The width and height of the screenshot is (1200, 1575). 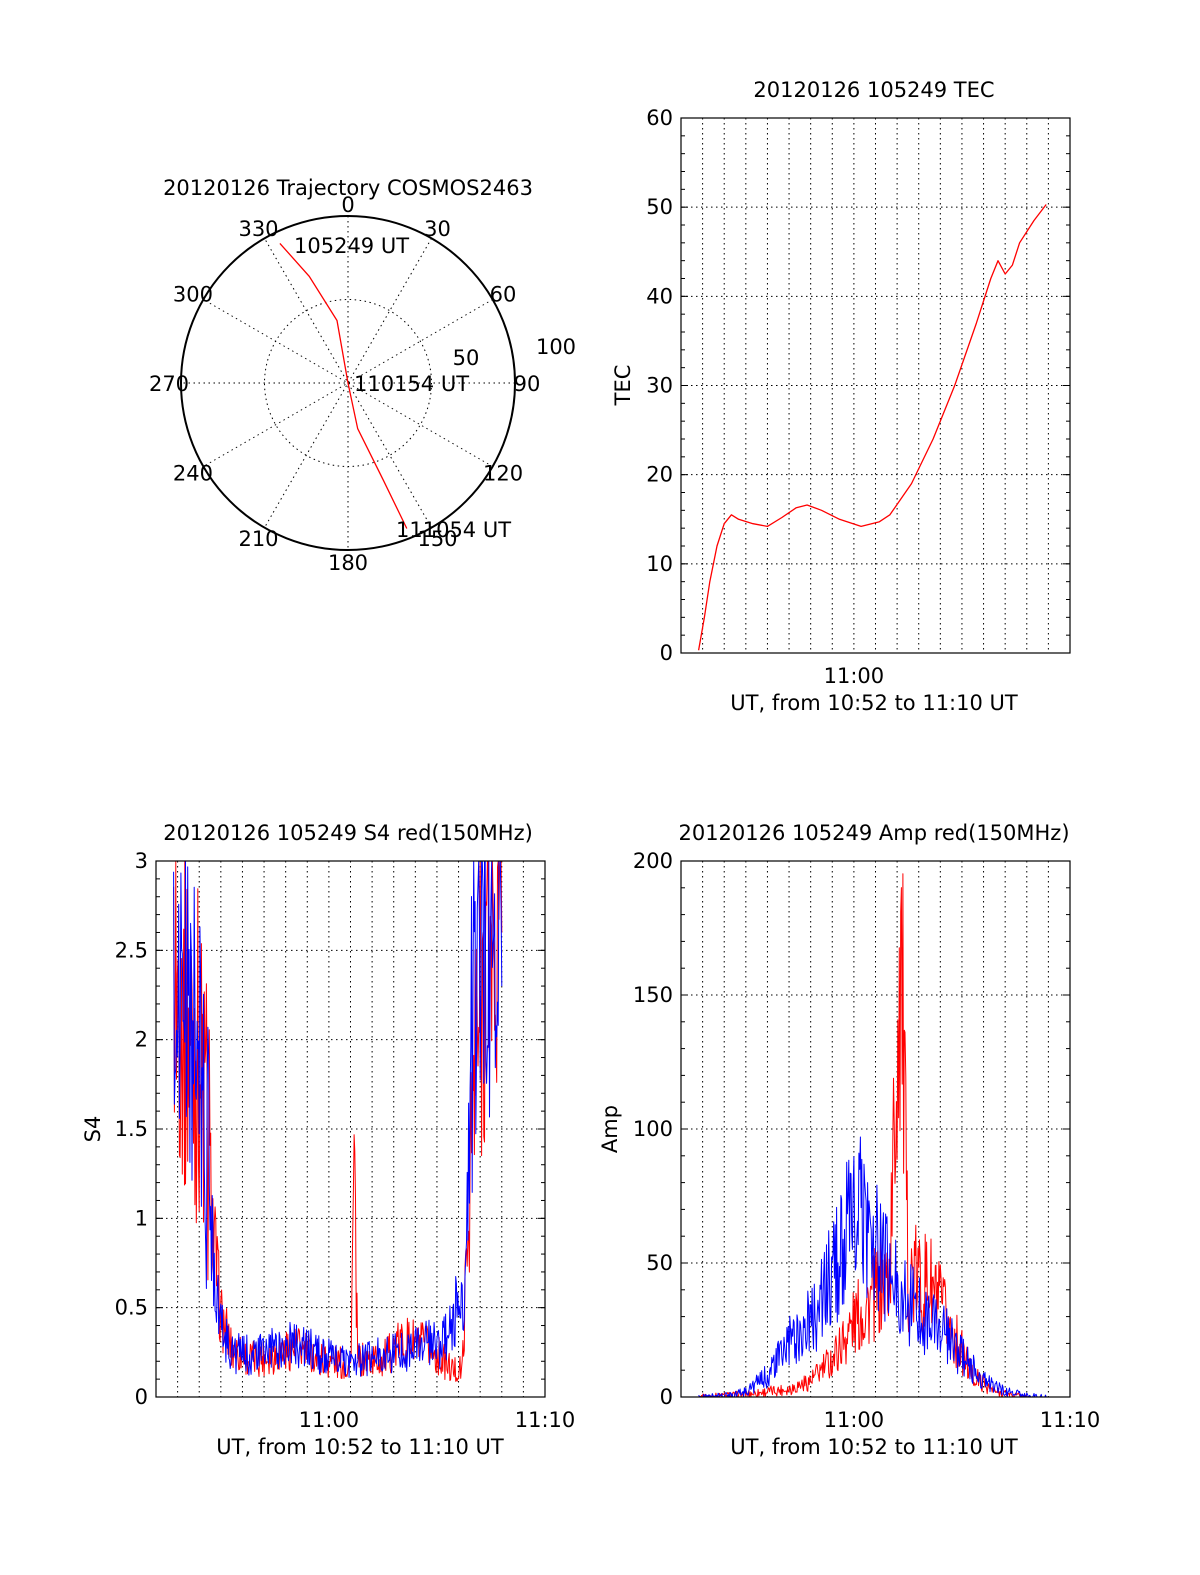 I want to click on azimuth-label: 210, so click(x=258, y=539).